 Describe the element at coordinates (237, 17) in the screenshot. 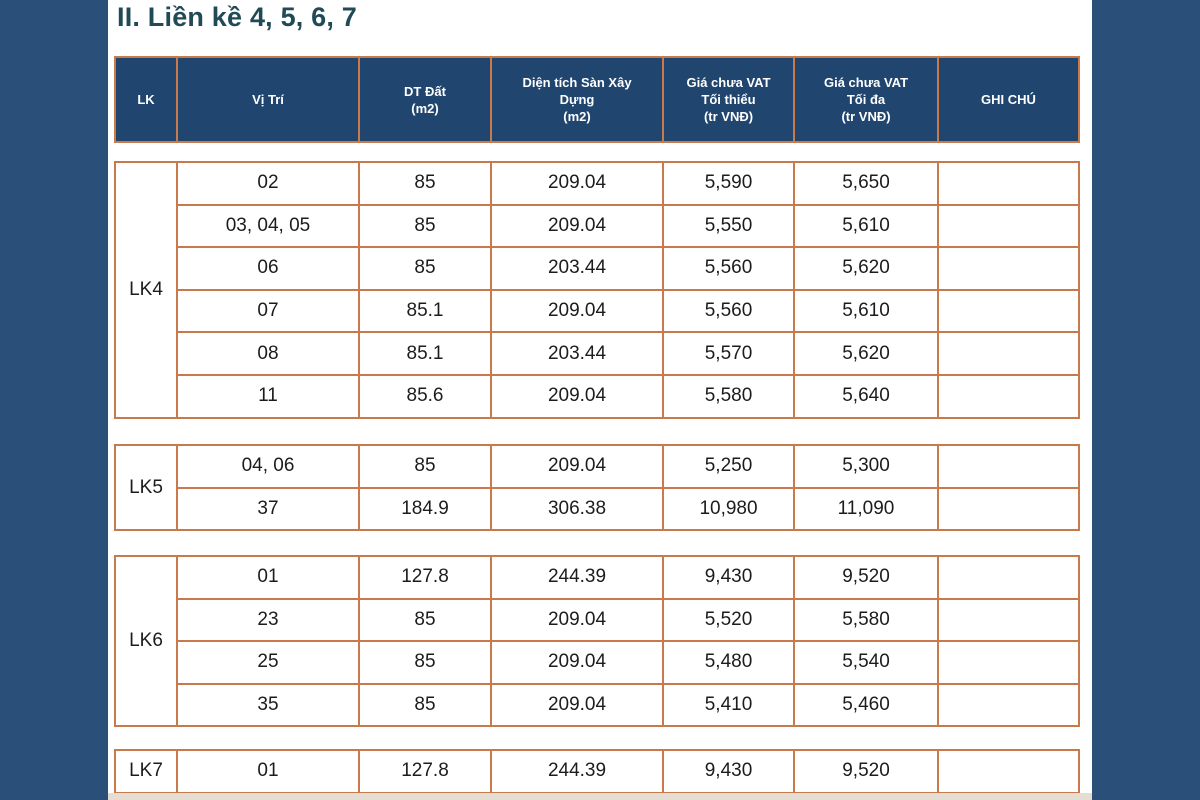

I see `section-title: II. Liền kề 4, 5, 6, 7` at that location.